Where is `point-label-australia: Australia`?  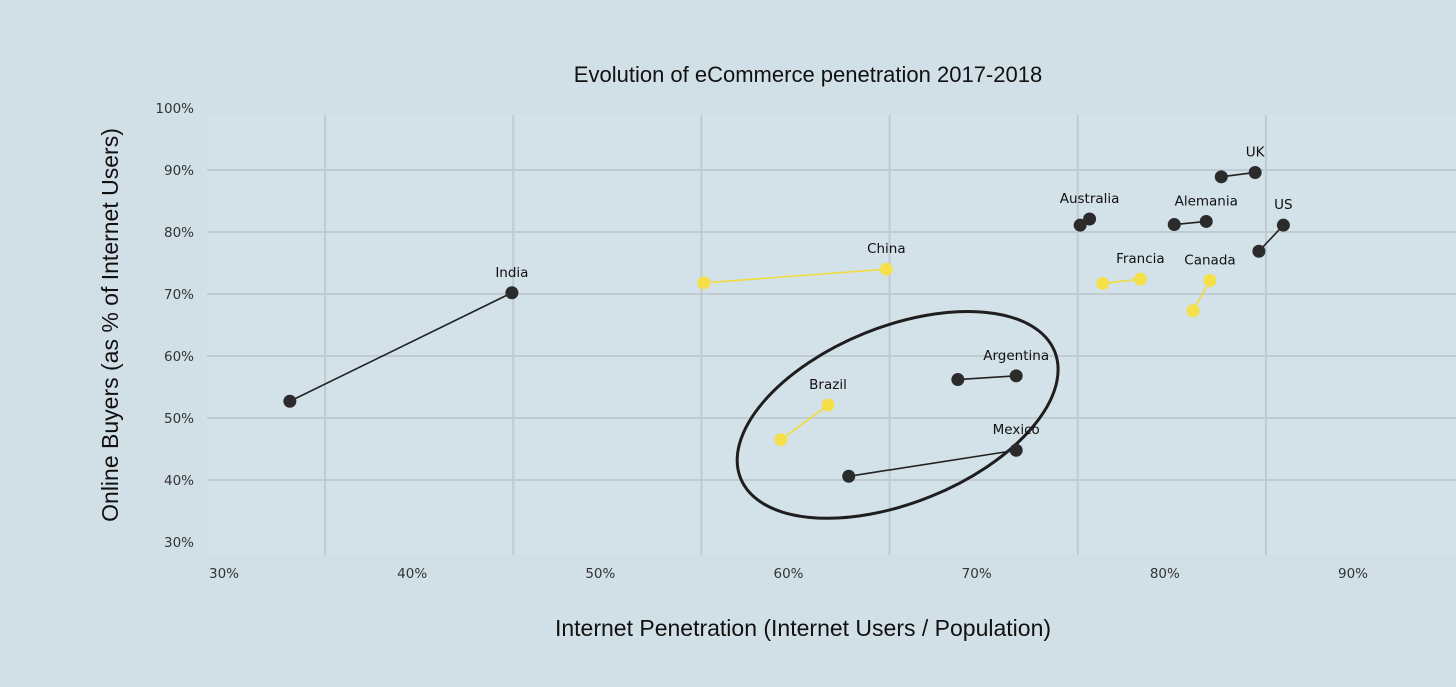 point-label-australia: Australia is located at coordinates (1090, 199).